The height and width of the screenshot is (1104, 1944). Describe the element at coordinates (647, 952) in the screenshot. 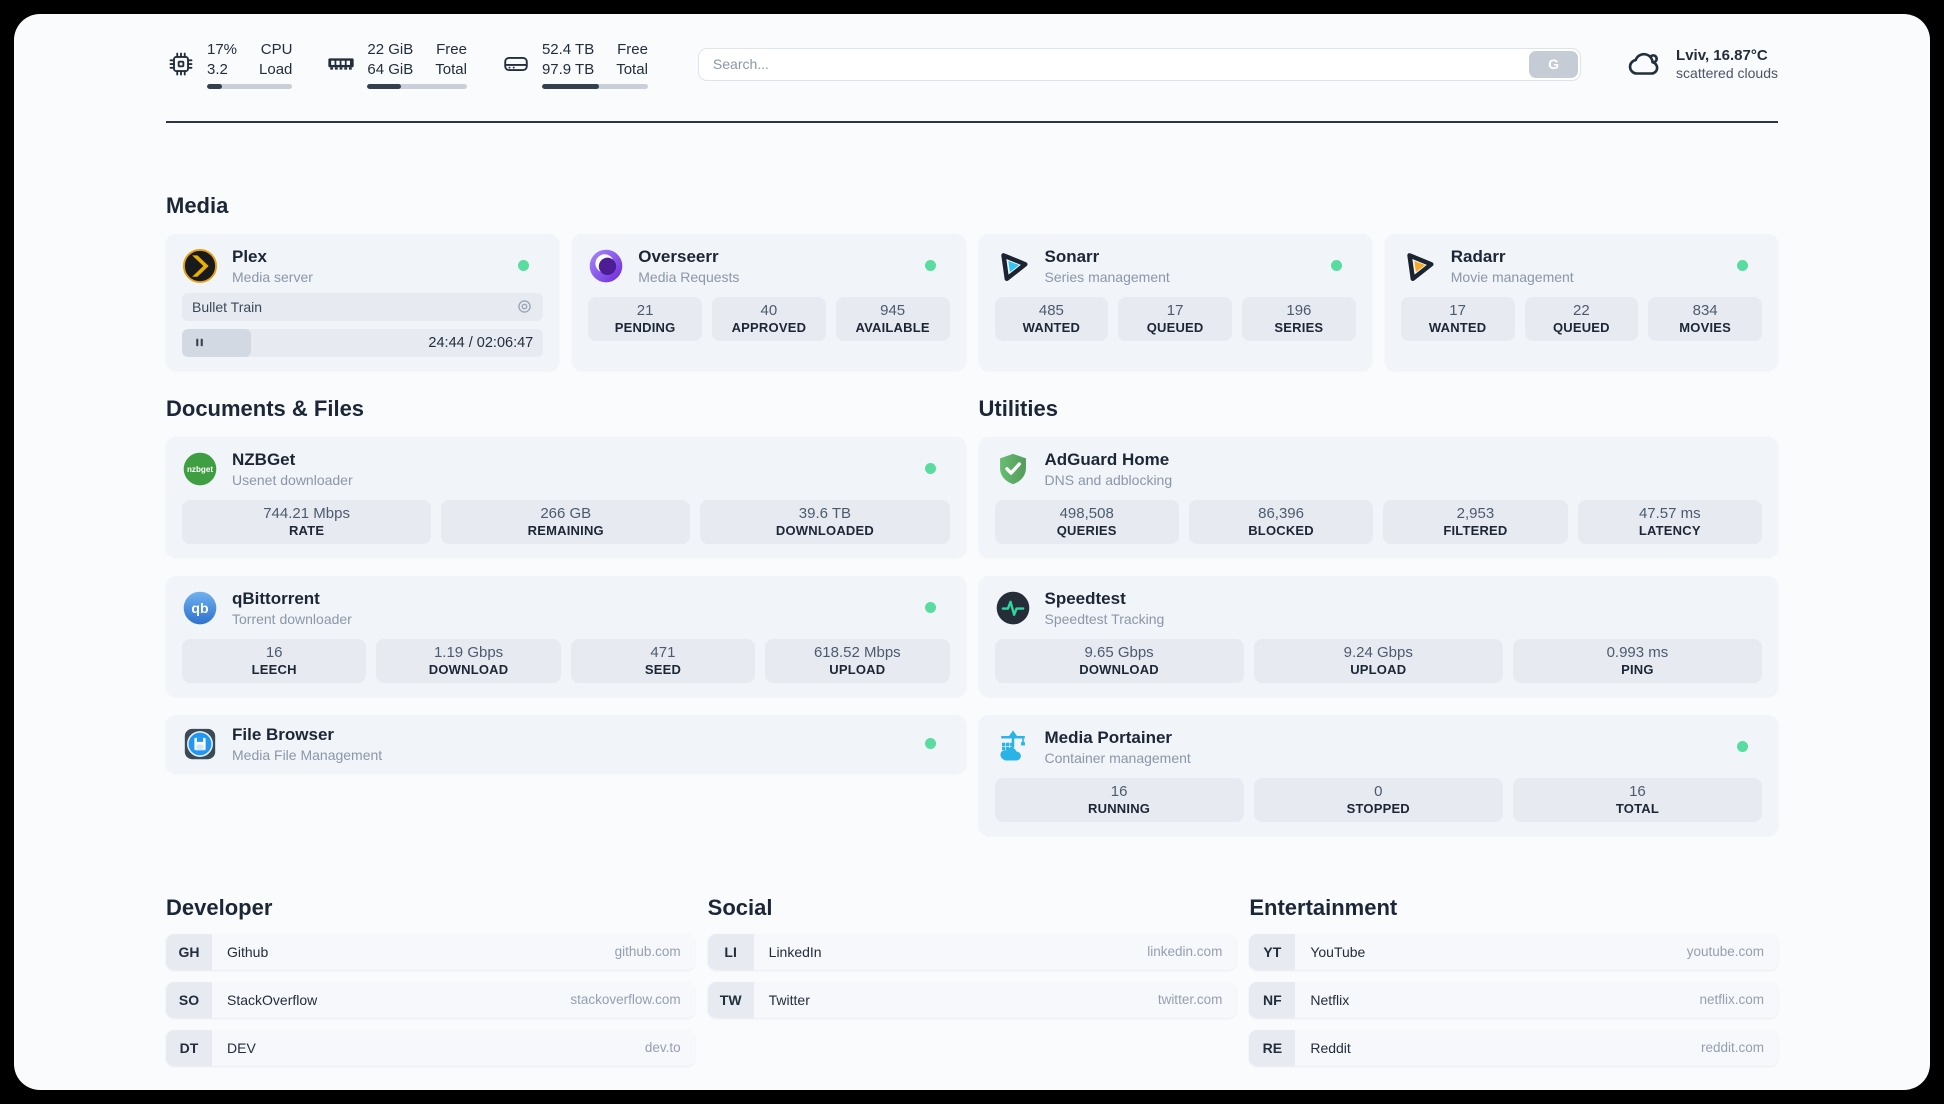

I see `bookmark-url: github.com` at that location.